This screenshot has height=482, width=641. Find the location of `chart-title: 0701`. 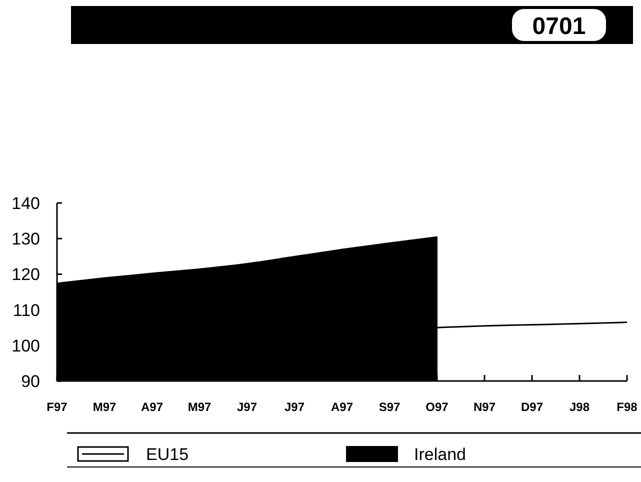

chart-title: 0701 is located at coordinates (559, 26).